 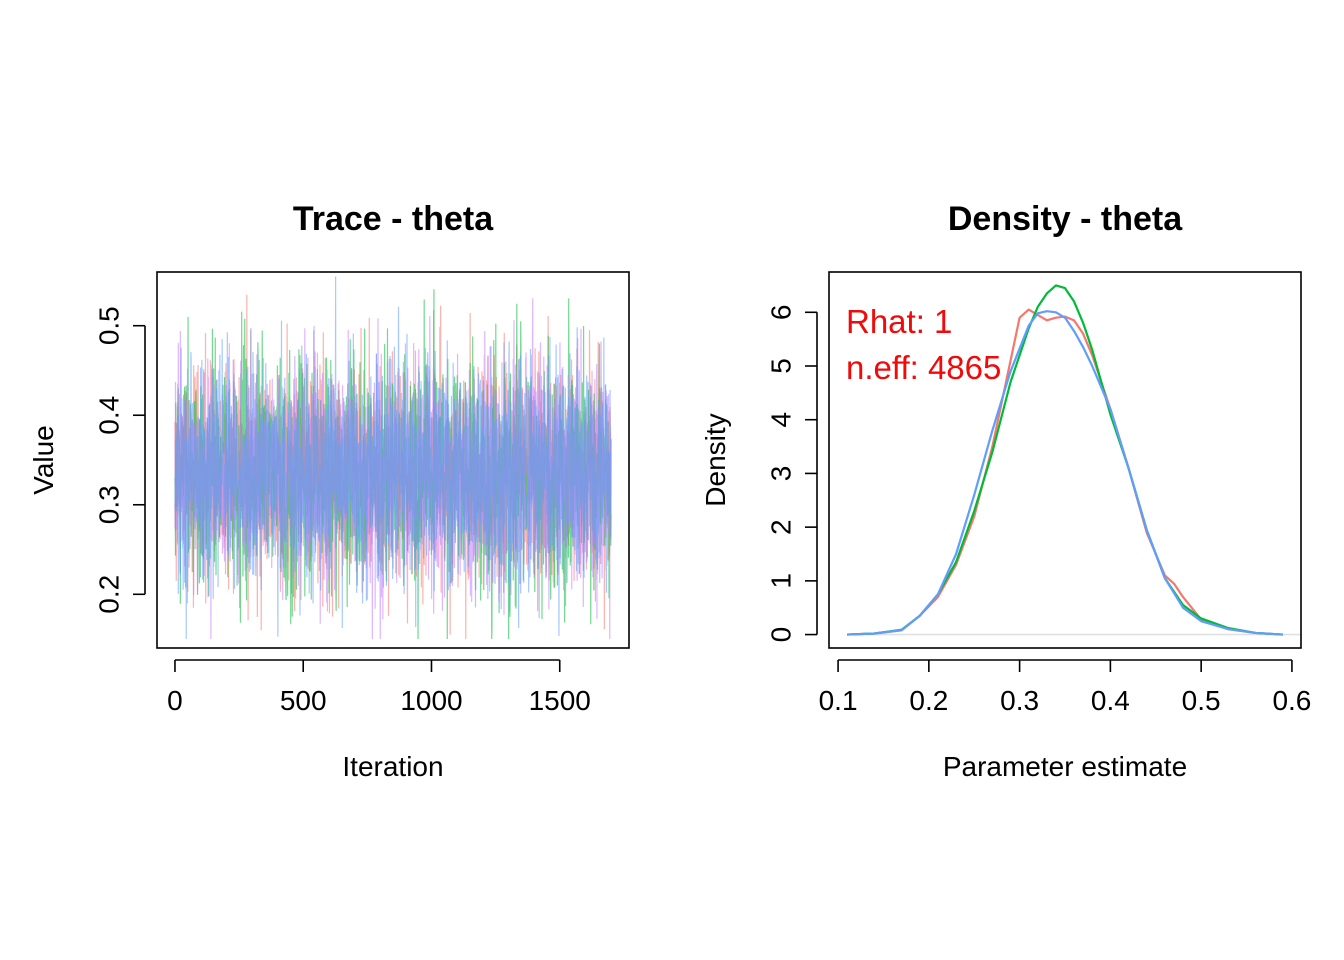 I want to click on trace-lines, so click(x=393, y=458).